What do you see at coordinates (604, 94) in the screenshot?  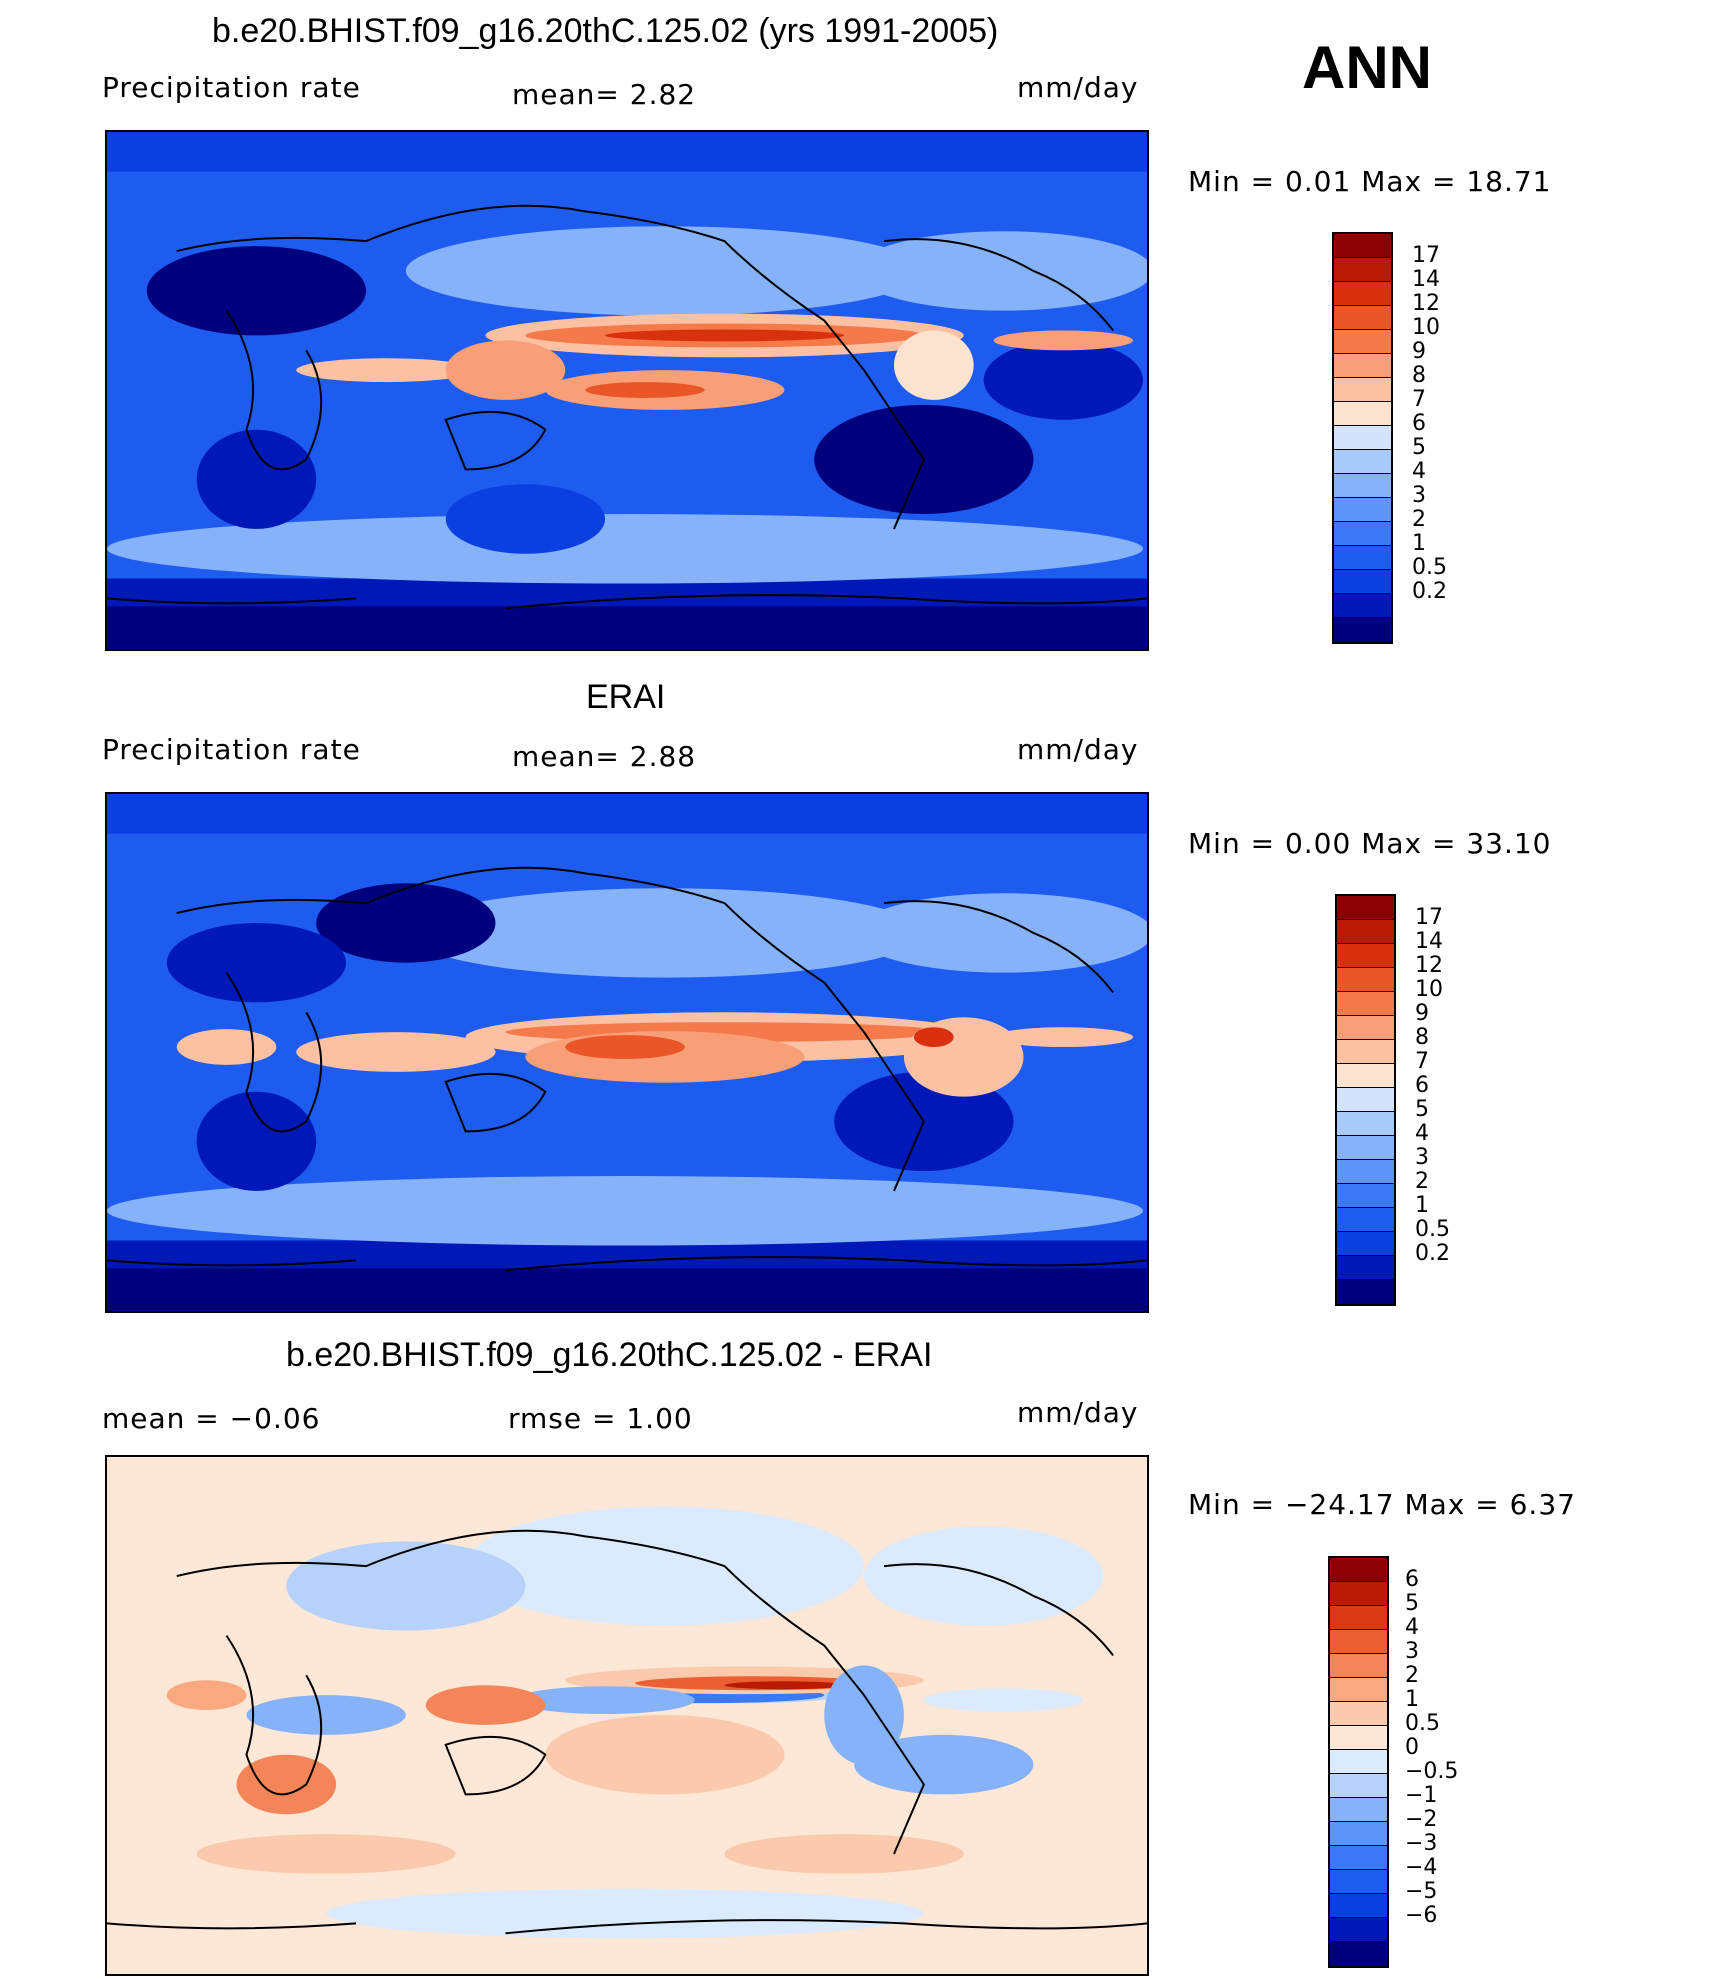 I see `panel1-mean-label: mean= 2.82` at bounding box center [604, 94].